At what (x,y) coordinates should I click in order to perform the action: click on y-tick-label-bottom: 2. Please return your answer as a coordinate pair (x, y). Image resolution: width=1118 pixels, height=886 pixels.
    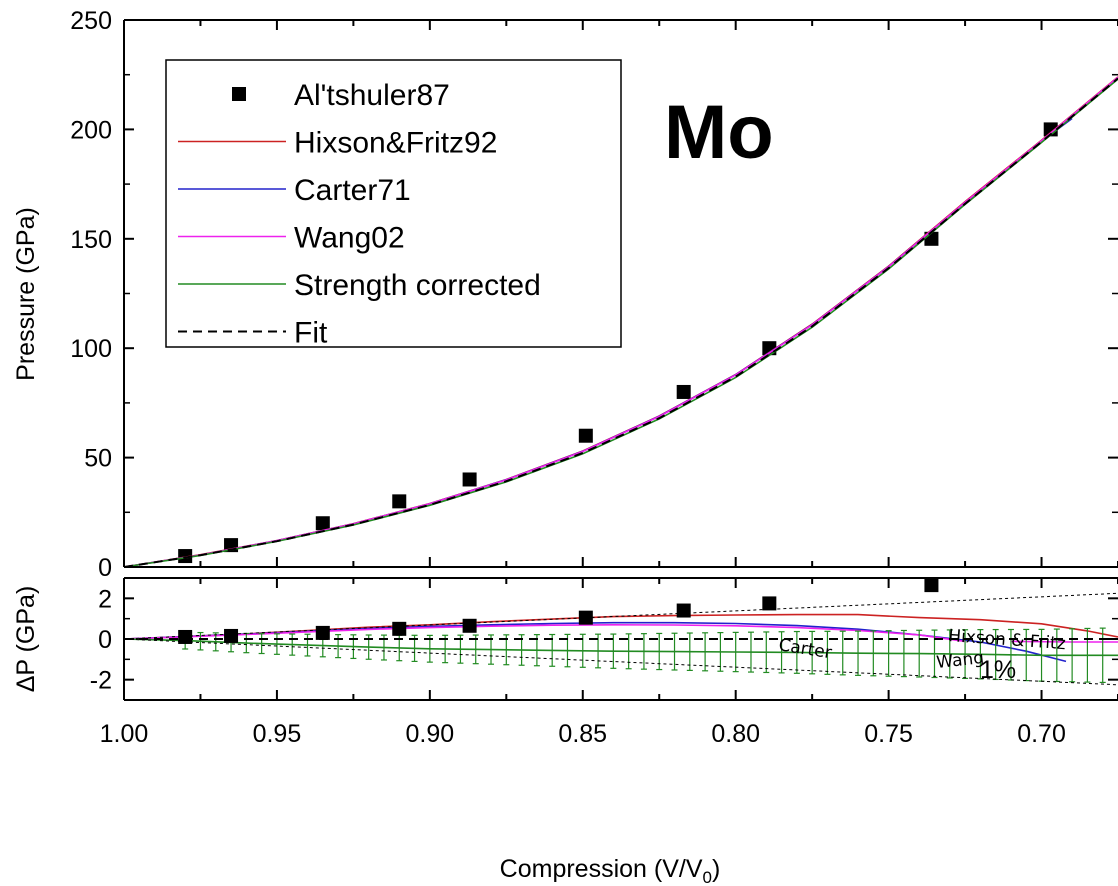
    Looking at the image, I should click on (105, 599).